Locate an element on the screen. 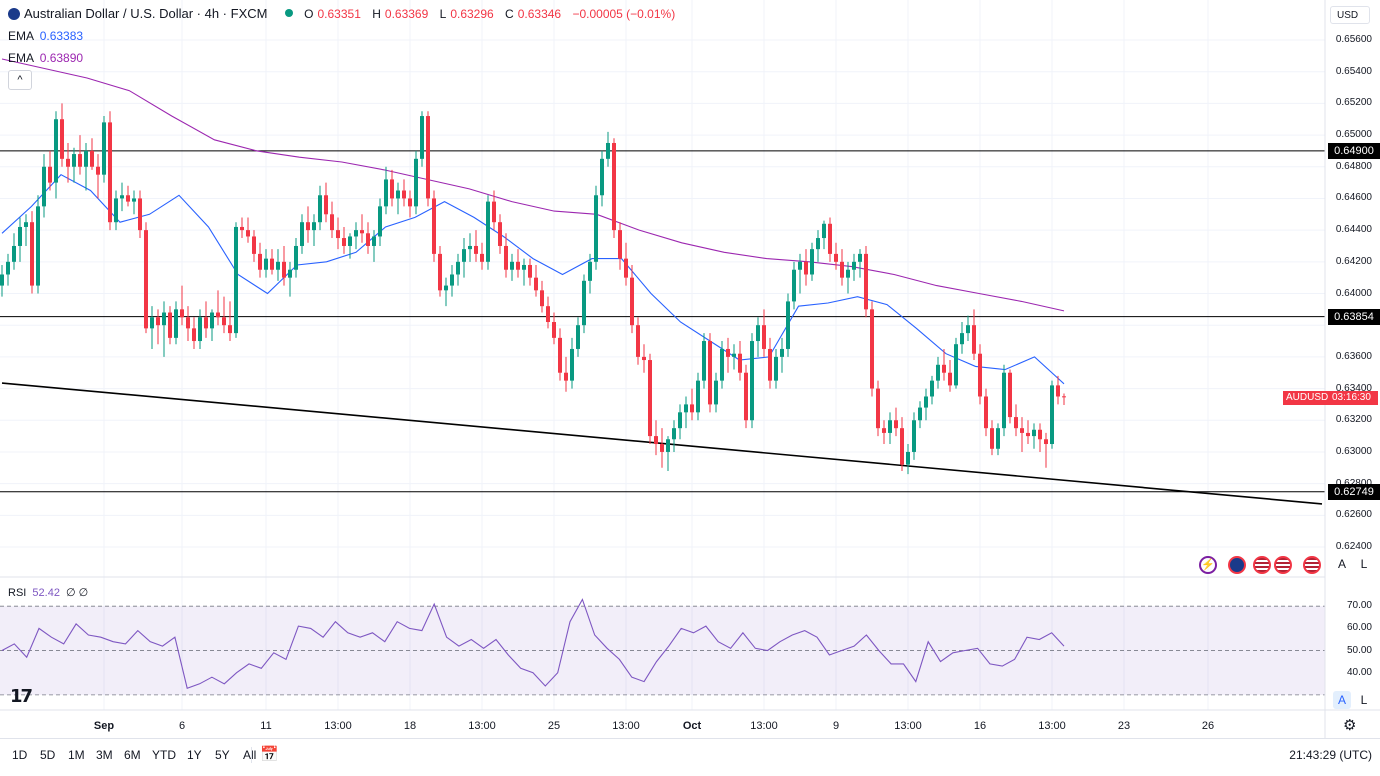 This screenshot has height=776, width=1380. price-tick-label: 0.65600 is located at coordinates (1353, 39).